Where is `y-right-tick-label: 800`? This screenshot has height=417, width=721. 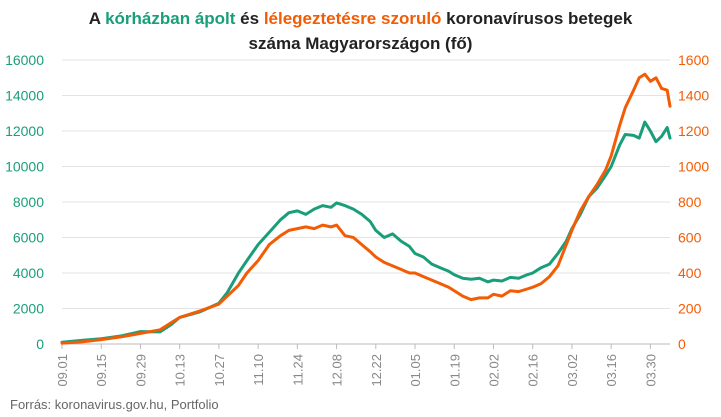 y-right-tick-label: 800 is located at coordinates (690, 202).